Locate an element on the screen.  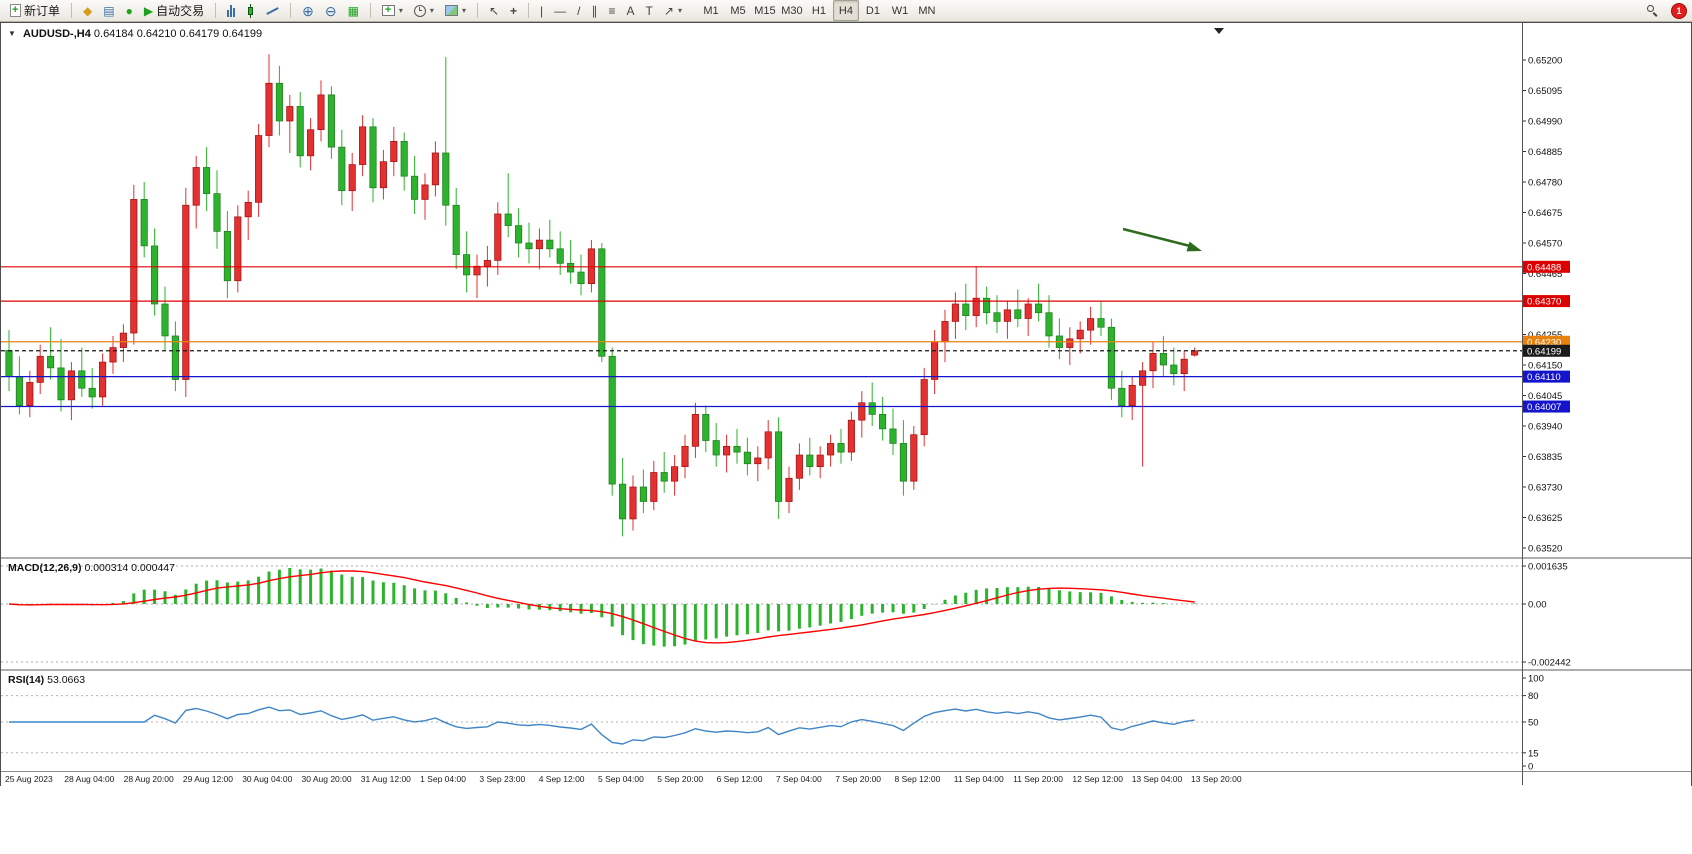
timeframe-group: M1 M5 M15 M30 H1 H4 D1 W1 MN is located at coordinates (819, 10).